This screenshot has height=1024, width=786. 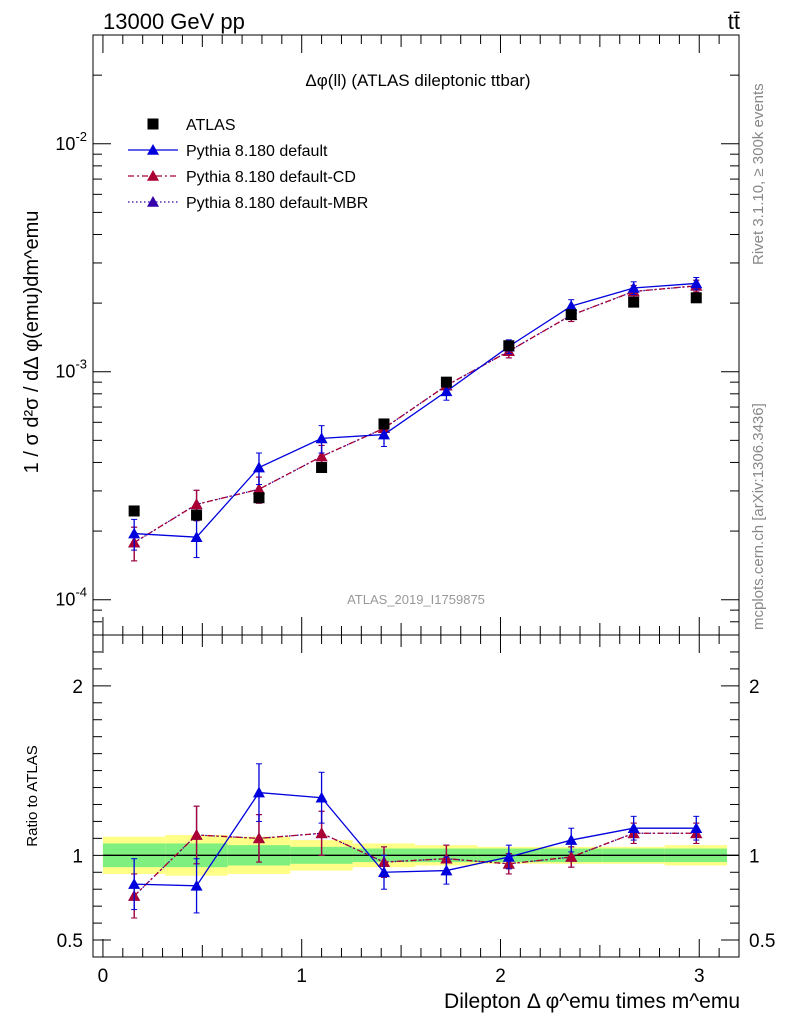 I want to click on process-label: tt̄, so click(x=734, y=21).